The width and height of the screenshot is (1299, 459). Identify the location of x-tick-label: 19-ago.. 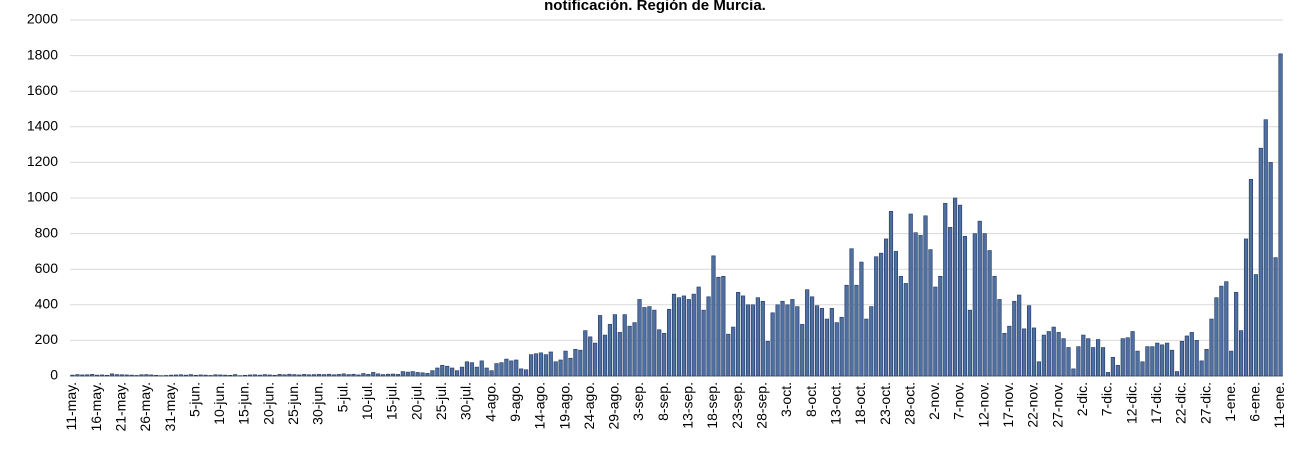
(564, 405).